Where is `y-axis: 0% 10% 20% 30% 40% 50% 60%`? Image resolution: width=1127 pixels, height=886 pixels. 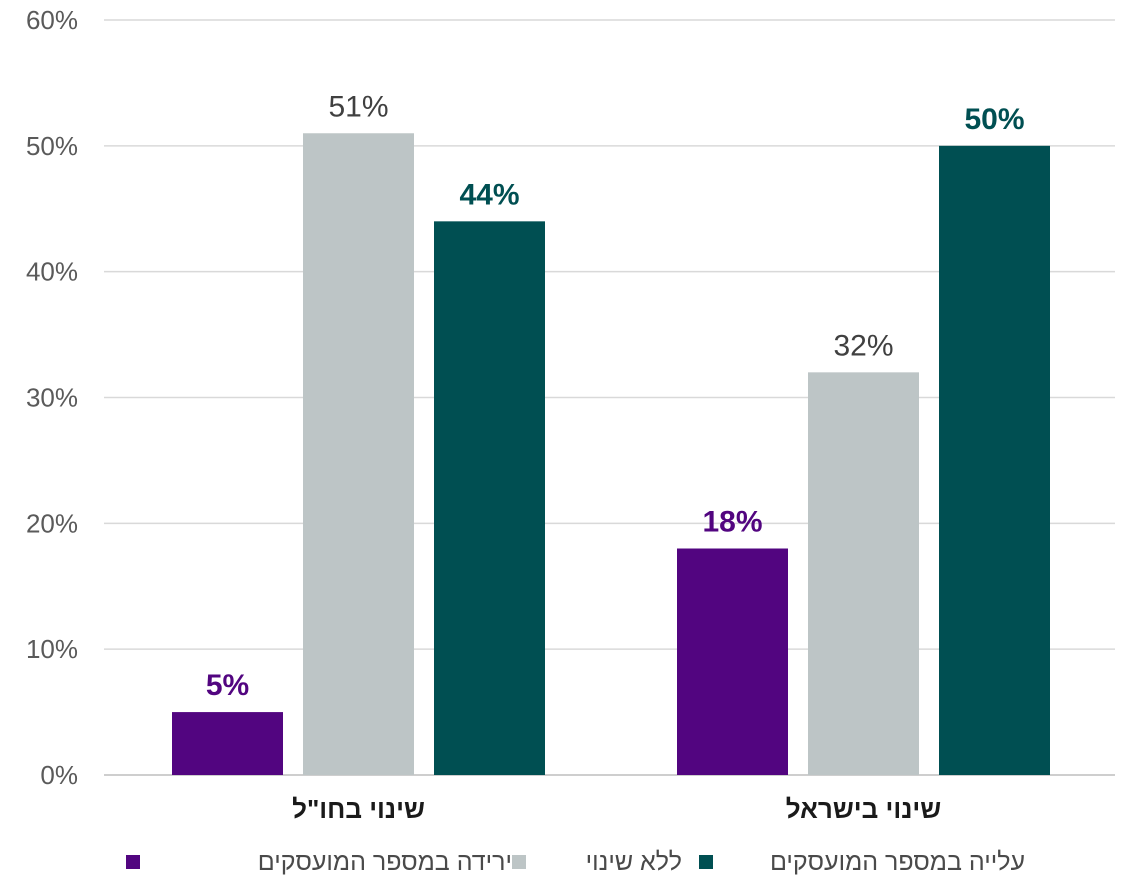
y-axis: 0% 10% 20% 30% 40% 50% 60% is located at coordinates (52, 397).